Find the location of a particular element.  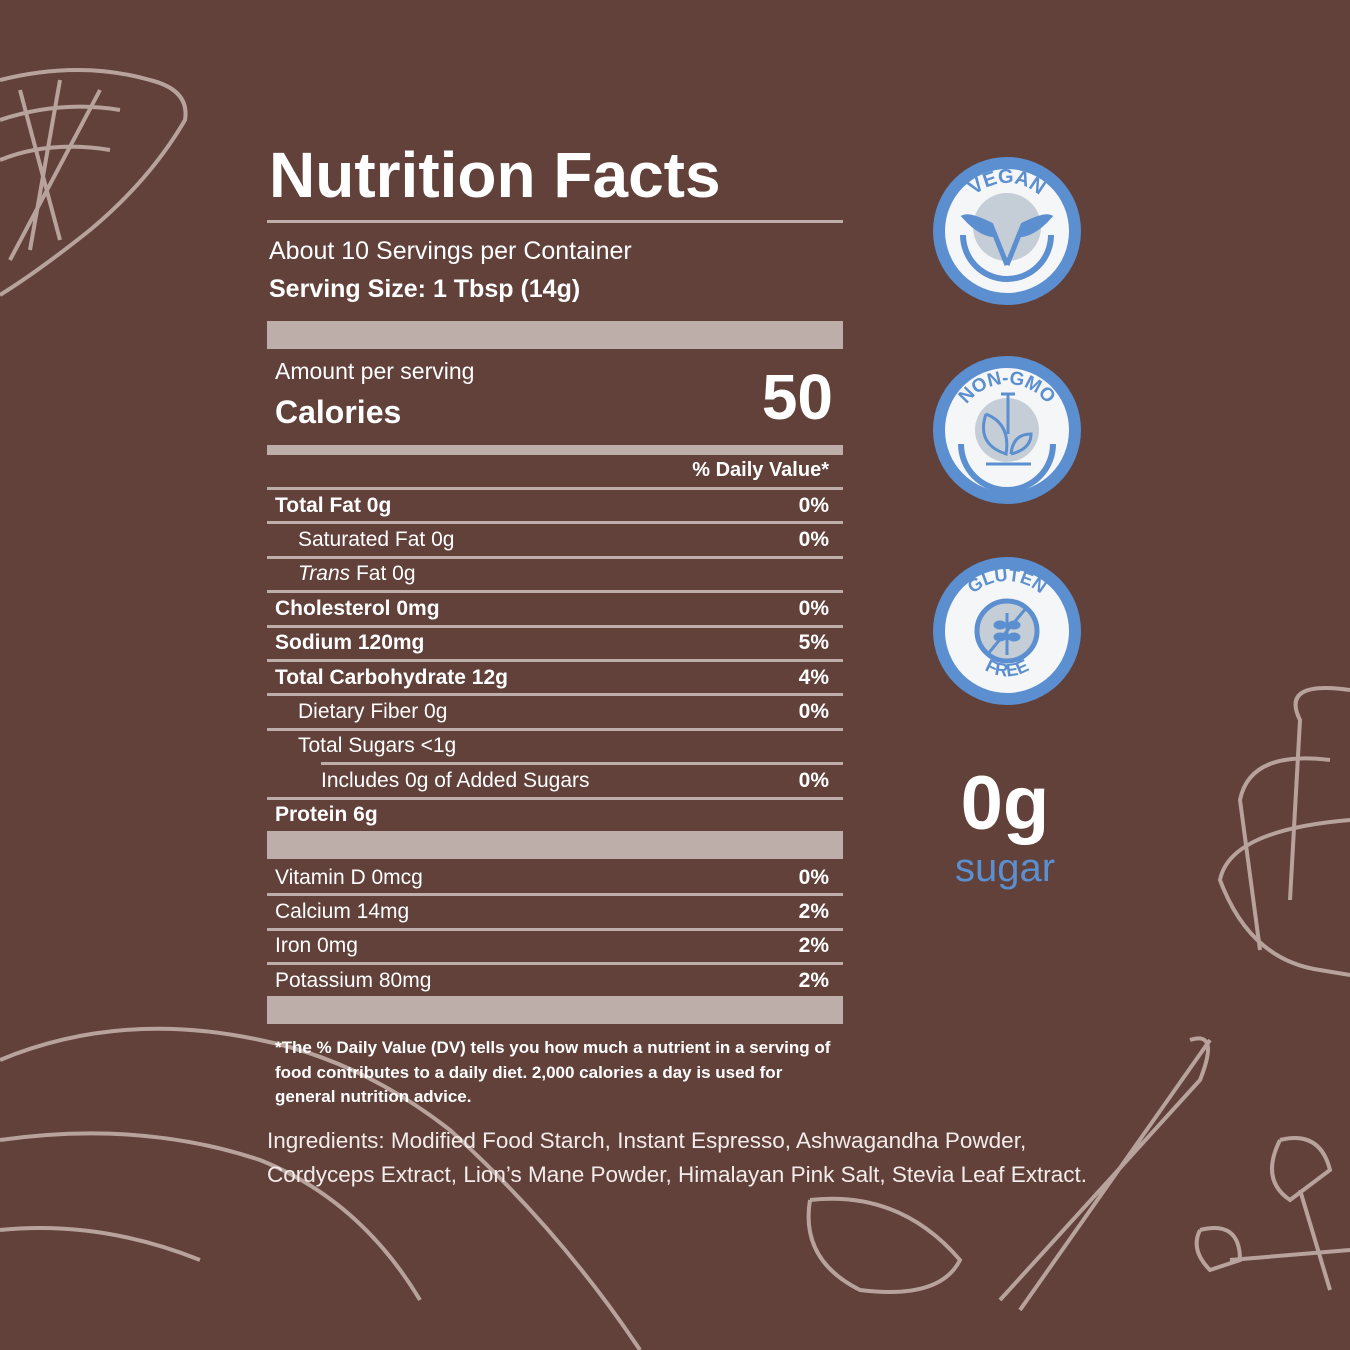

wheat-crossed-icon is located at coordinates (1007, 631).